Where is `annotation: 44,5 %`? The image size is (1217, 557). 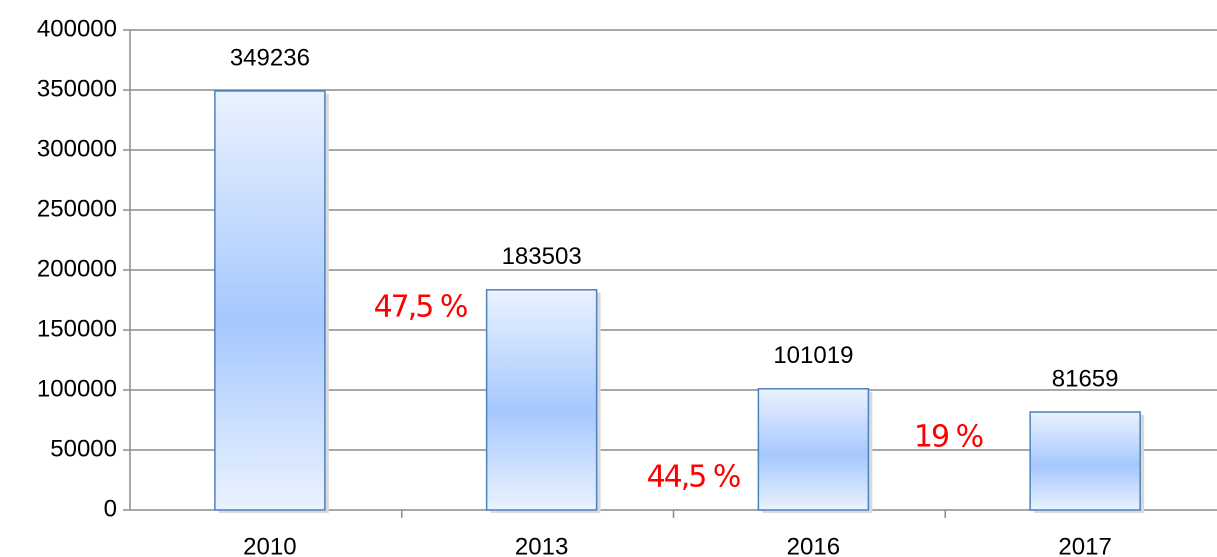 annotation: 44,5 % is located at coordinates (693, 477).